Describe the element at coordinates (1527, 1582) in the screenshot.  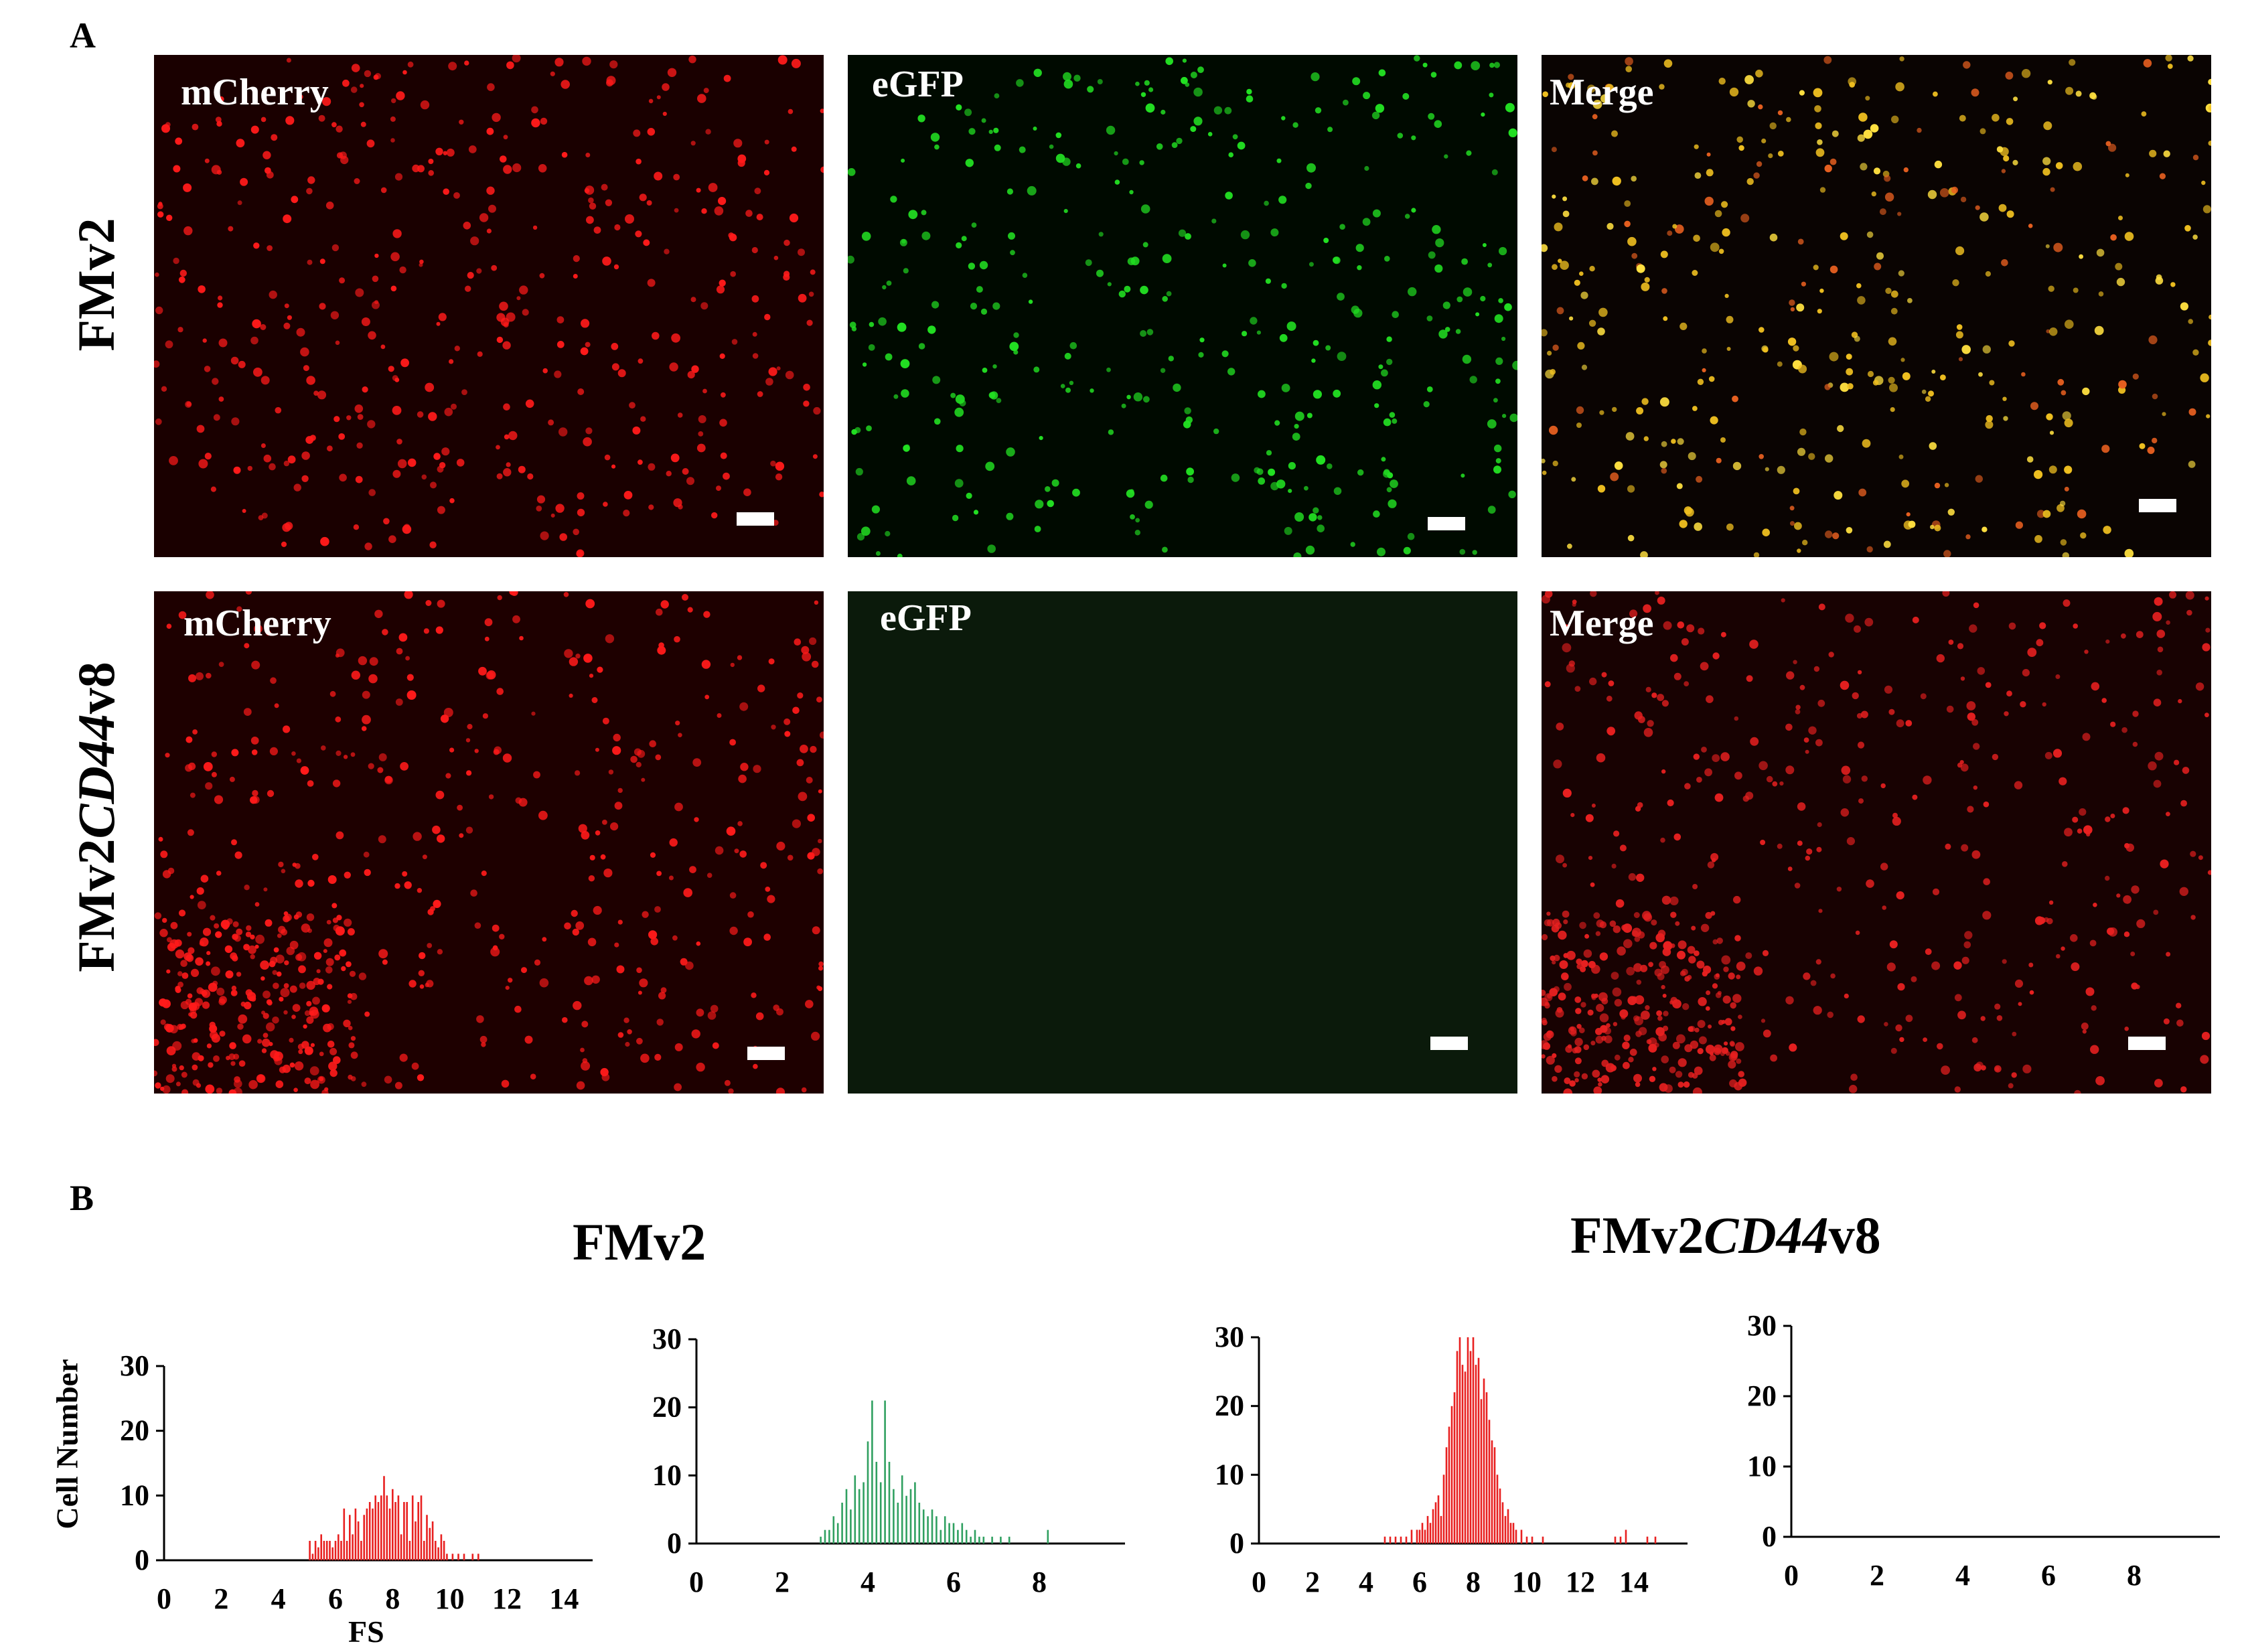
I see `x-tick-label: 10` at that location.